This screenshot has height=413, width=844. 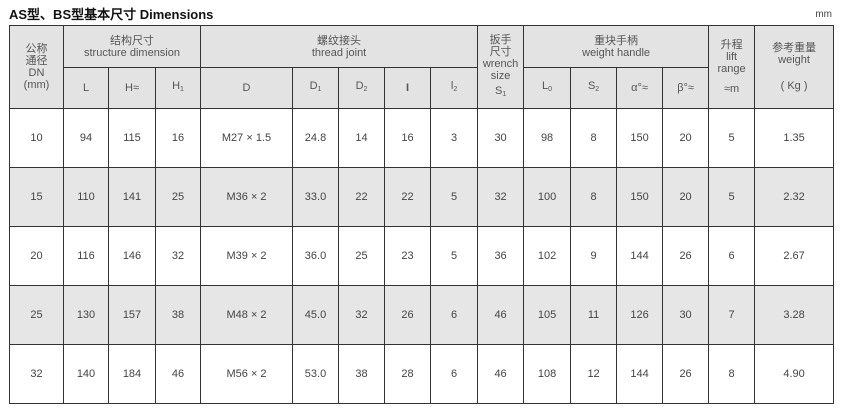 I want to click on table-cell: 126, so click(x=640, y=315).